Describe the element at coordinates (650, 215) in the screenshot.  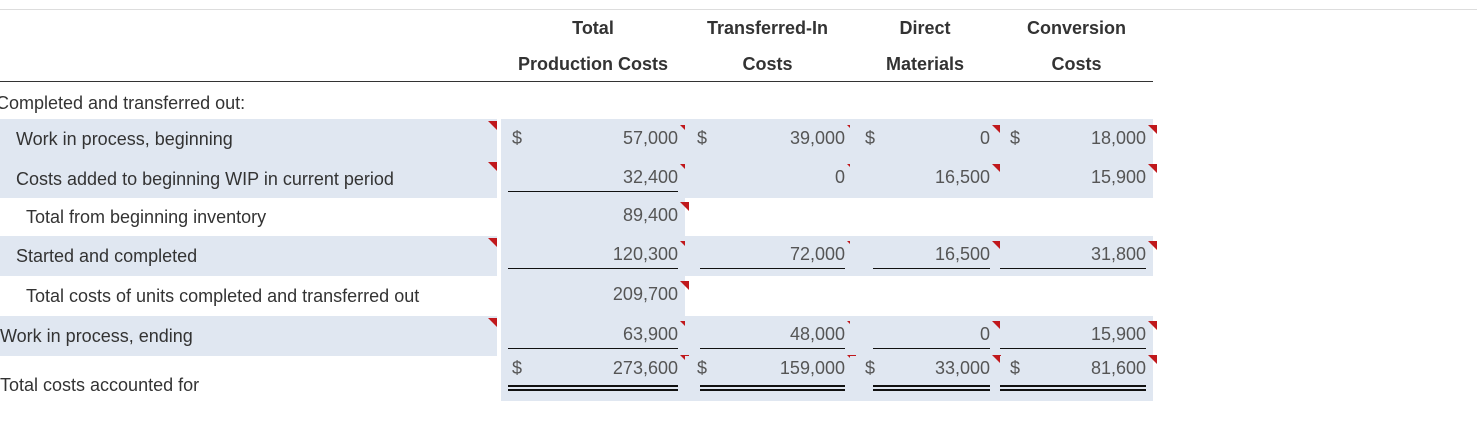
I see `value-total: 89,400` at that location.